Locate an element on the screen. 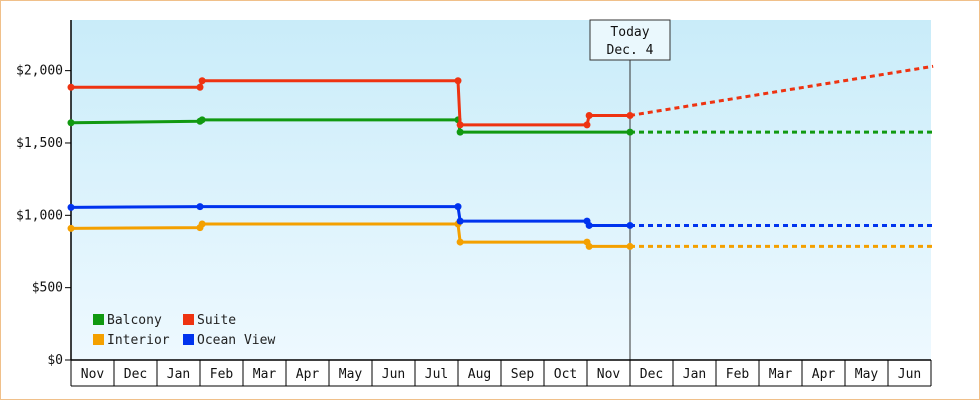 The image size is (980, 400). x-tick-label: Oct is located at coordinates (565, 374).